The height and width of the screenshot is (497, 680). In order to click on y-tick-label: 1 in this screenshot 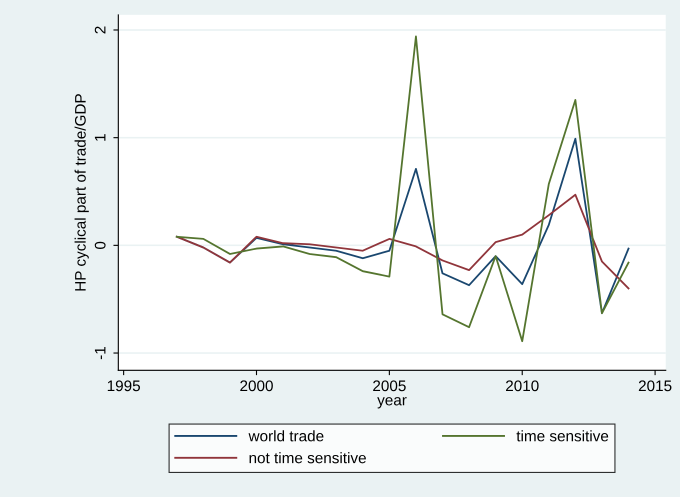, I will do `click(100, 137)`.